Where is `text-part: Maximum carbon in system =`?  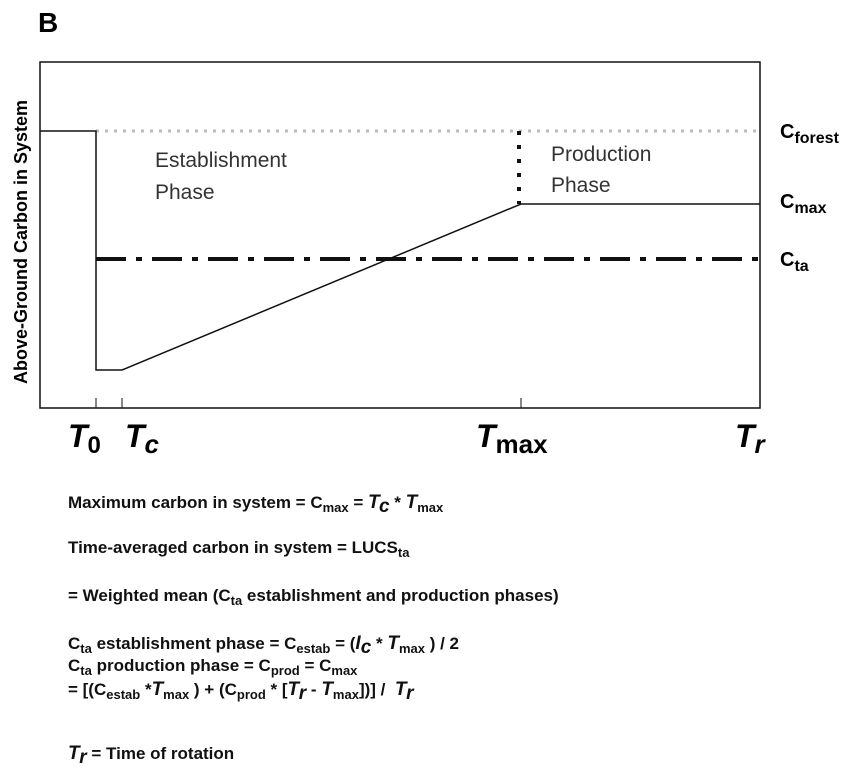
text-part: Maximum carbon in system = is located at coordinates (189, 502).